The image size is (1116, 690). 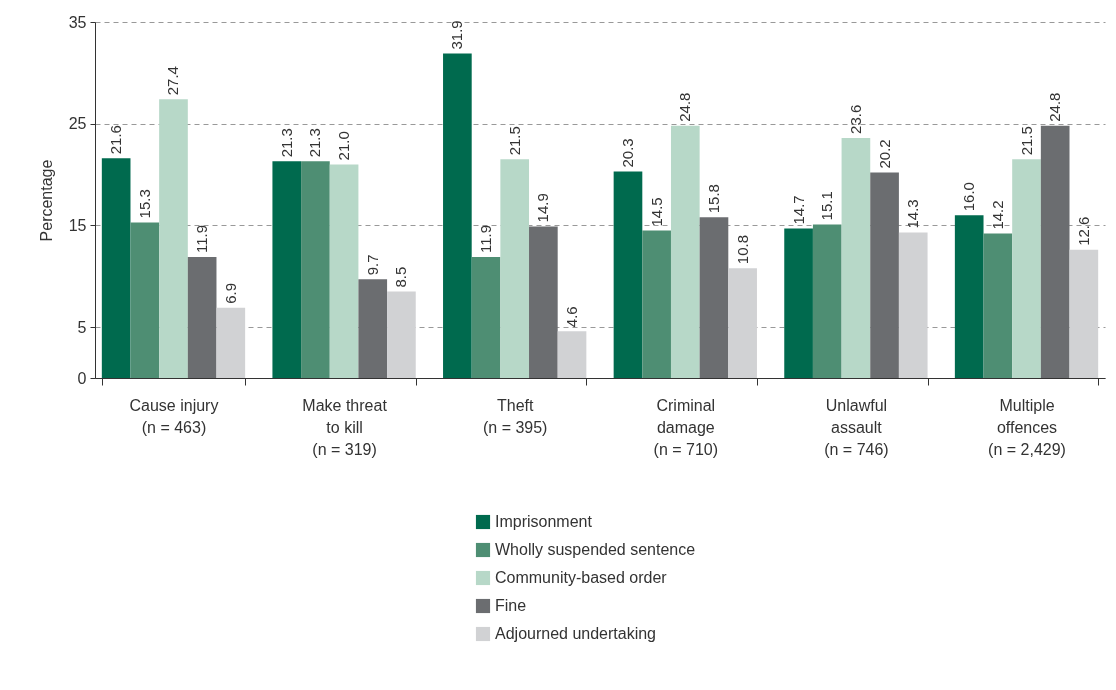 I want to click on data-label: 15.1, so click(x=827, y=206).